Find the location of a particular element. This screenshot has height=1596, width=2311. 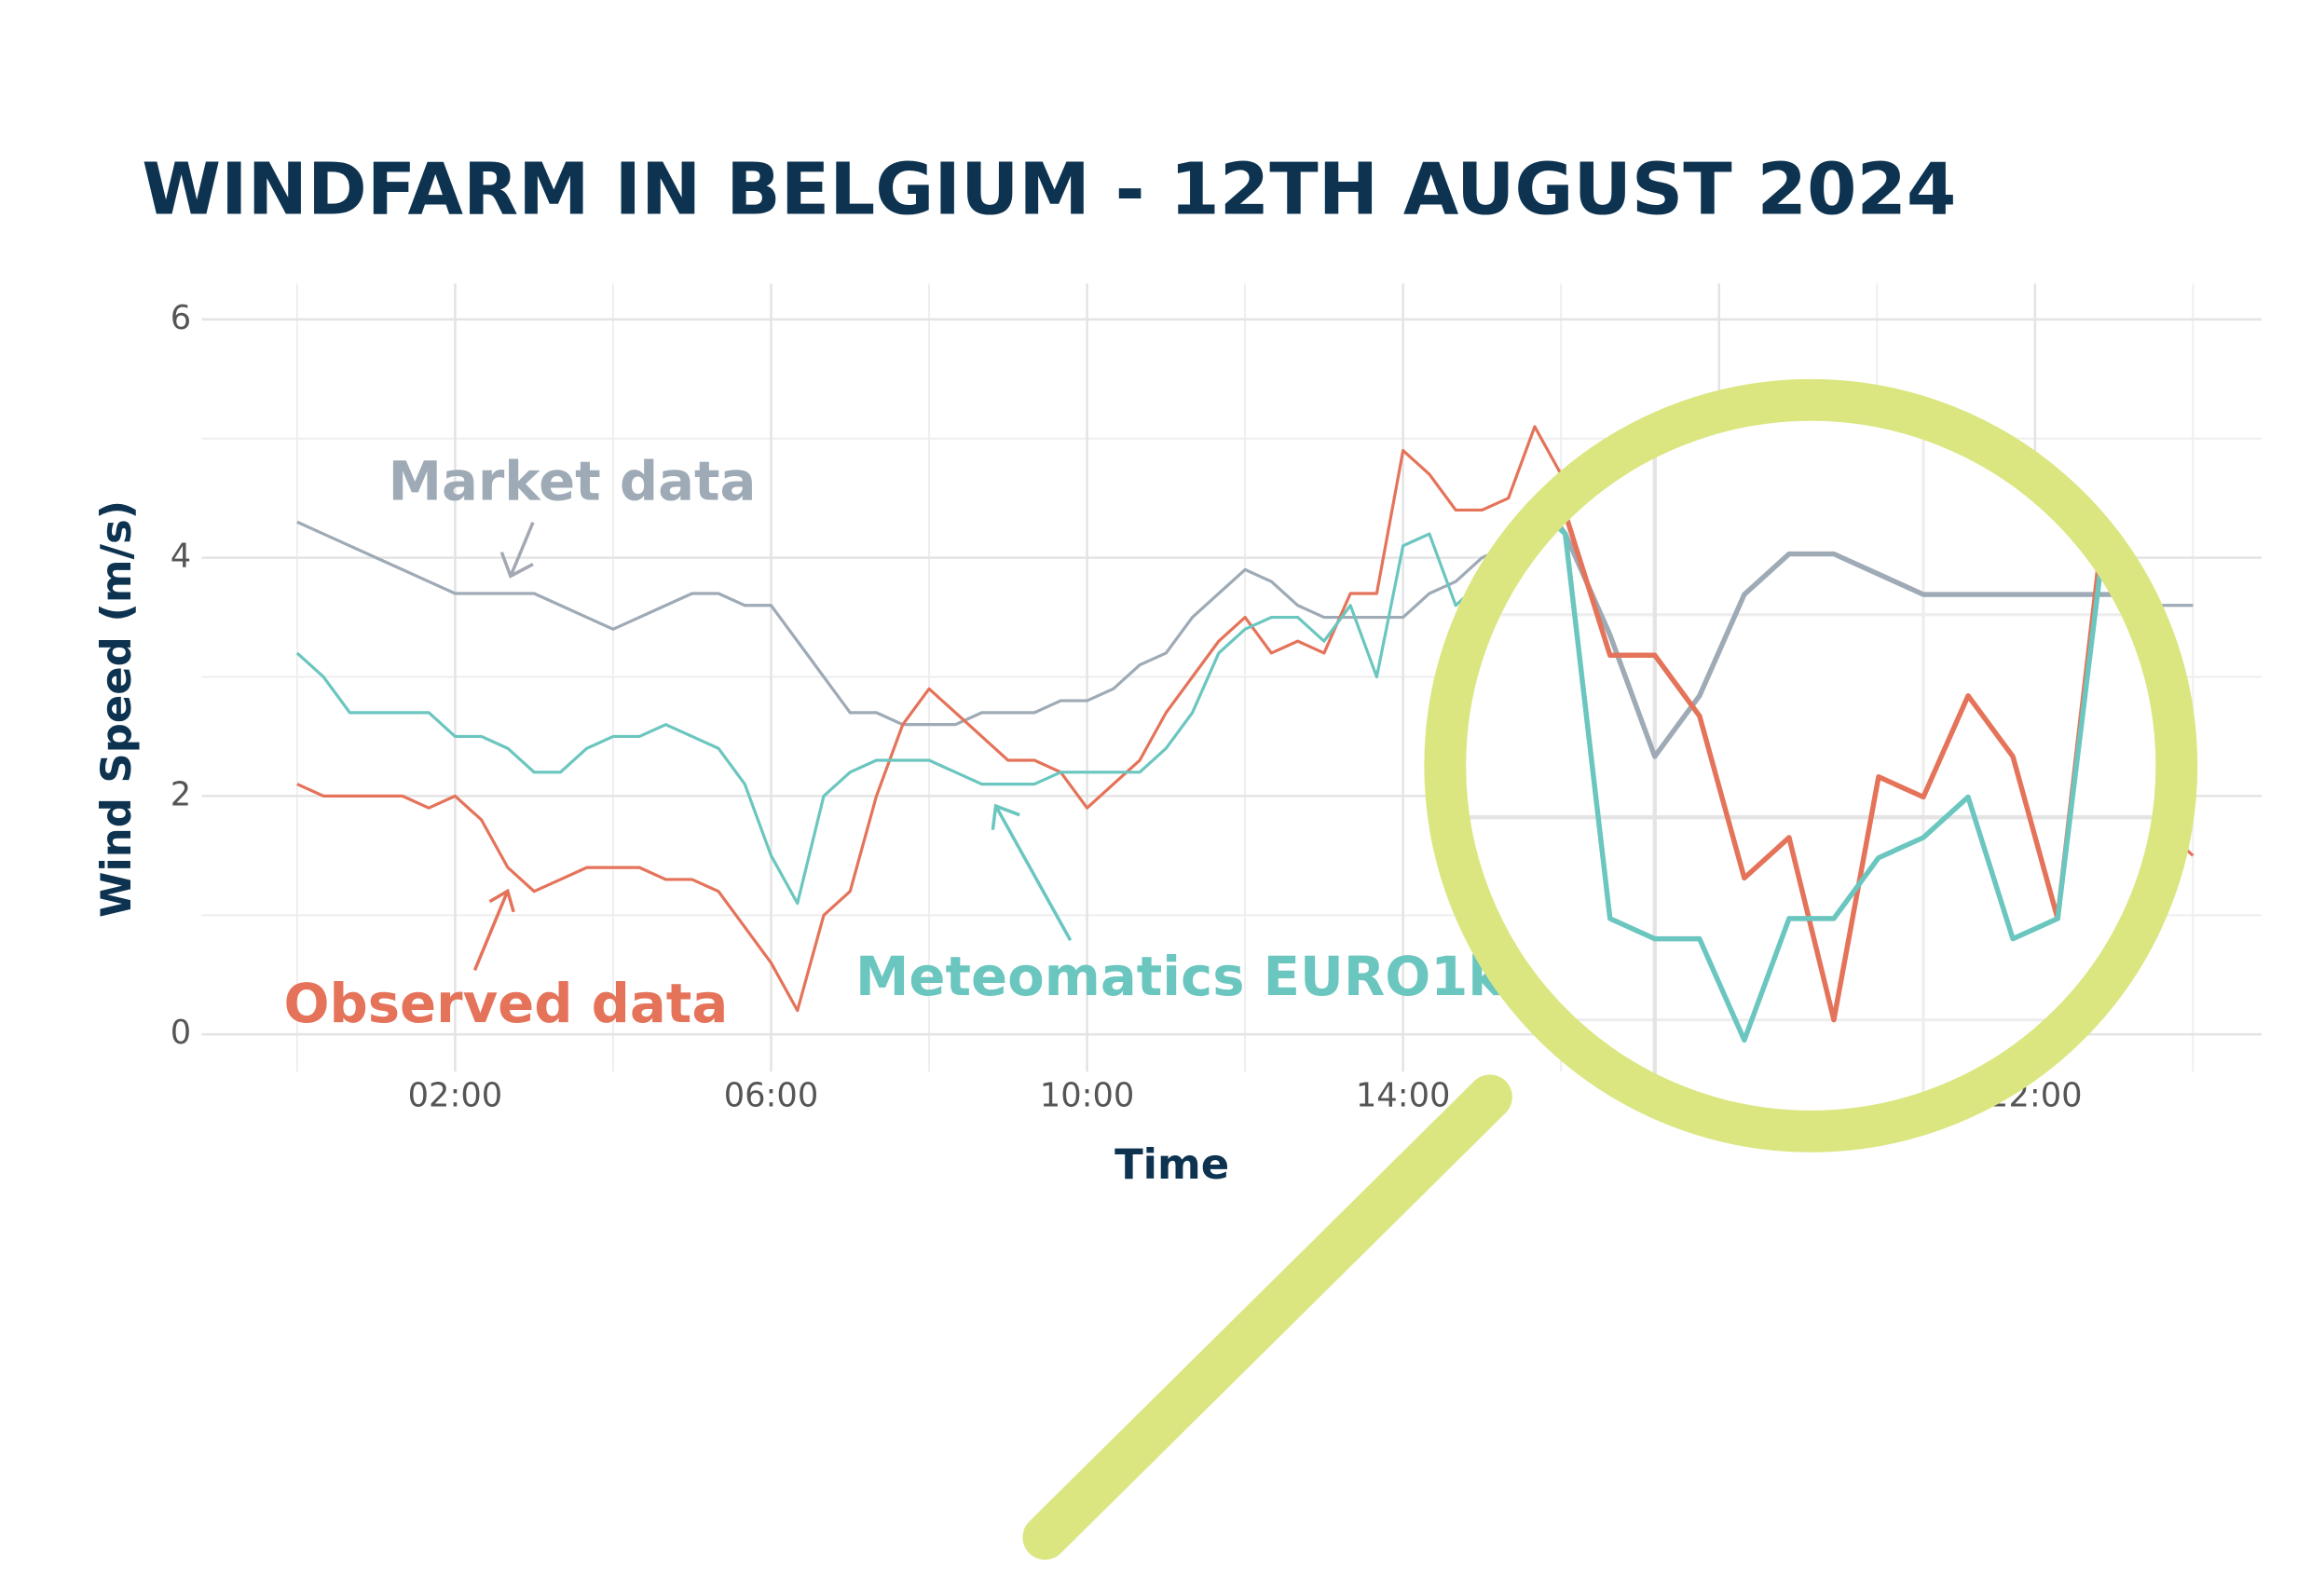

y-tick-label: 0 is located at coordinates (181, 1033).